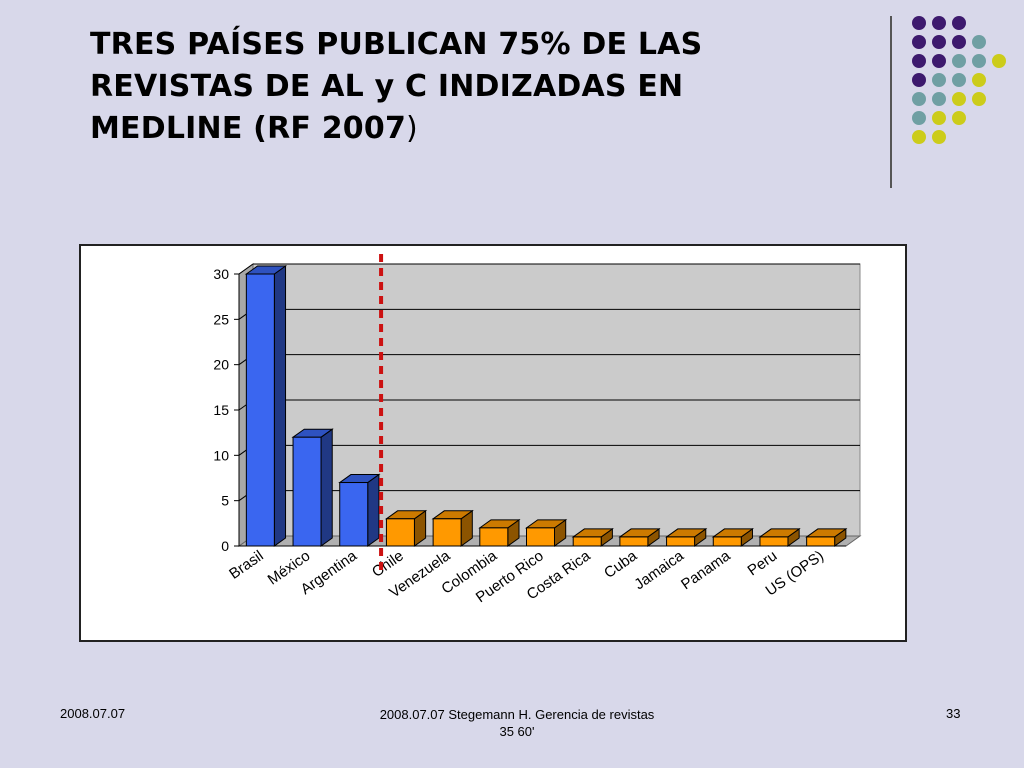 The image size is (1024, 768). What do you see at coordinates (953, 713) in the screenshot?
I see `footer-page-number: 33` at bounding box center [953, 713].